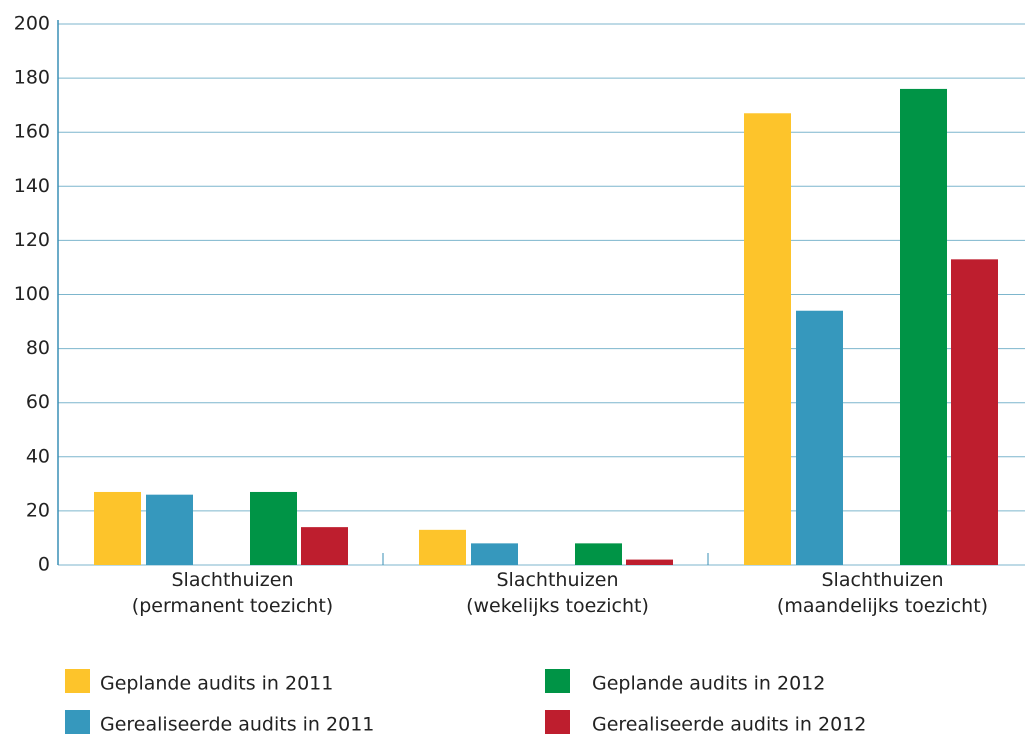 The height and width of the screenshot is (749, 1025). What do you see at coordinates (882, 593) in the screenshot?
I see `x-tick-label: Slachthuizen (maandelijks toezicht)` at bounding box center [882, 593].